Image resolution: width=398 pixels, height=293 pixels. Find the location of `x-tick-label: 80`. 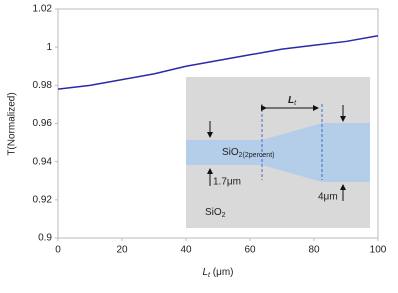

x-tick-label: 80 is located at coordinates (314, 250).